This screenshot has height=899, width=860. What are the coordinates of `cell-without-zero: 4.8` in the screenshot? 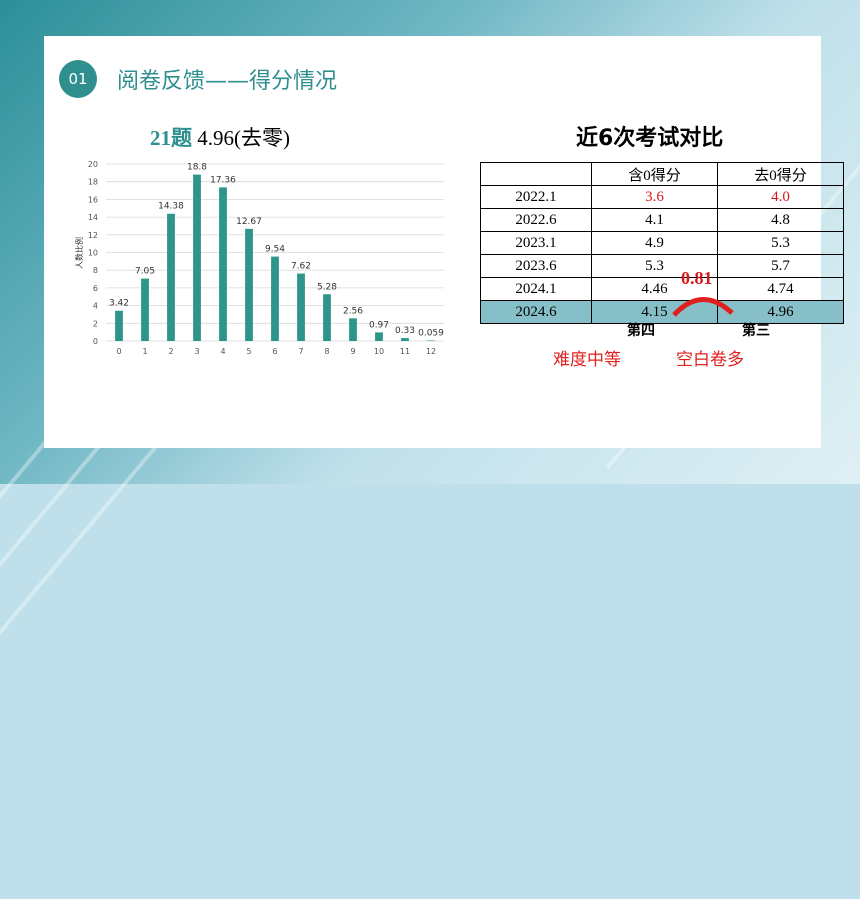 It's located at (780, 220).